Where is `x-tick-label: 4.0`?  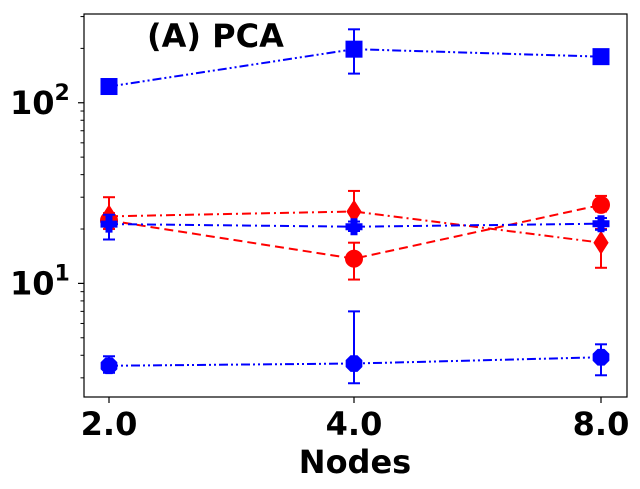 x-tick-label: 4.0 is located at coordinates (354, 424).